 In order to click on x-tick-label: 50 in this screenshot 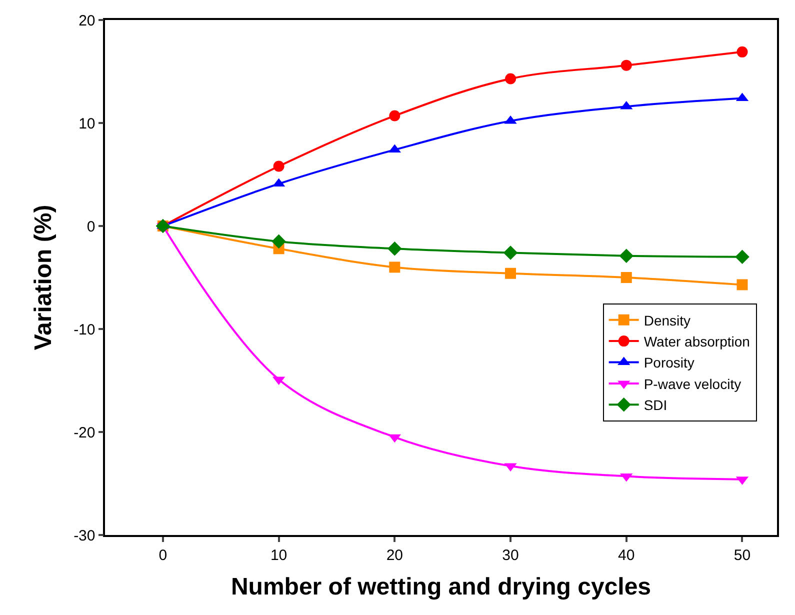, I will do `click(742, 555)`.